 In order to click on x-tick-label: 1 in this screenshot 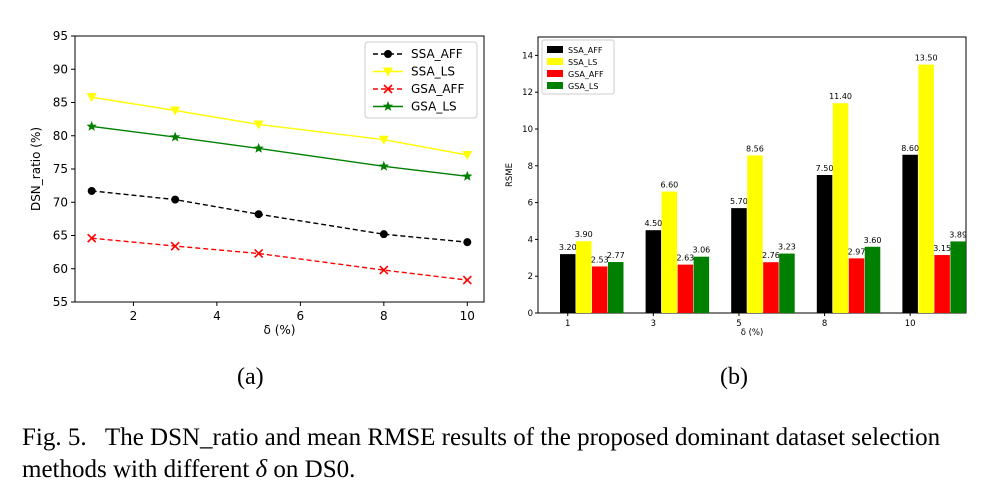, I will do `click(567, 324)`.